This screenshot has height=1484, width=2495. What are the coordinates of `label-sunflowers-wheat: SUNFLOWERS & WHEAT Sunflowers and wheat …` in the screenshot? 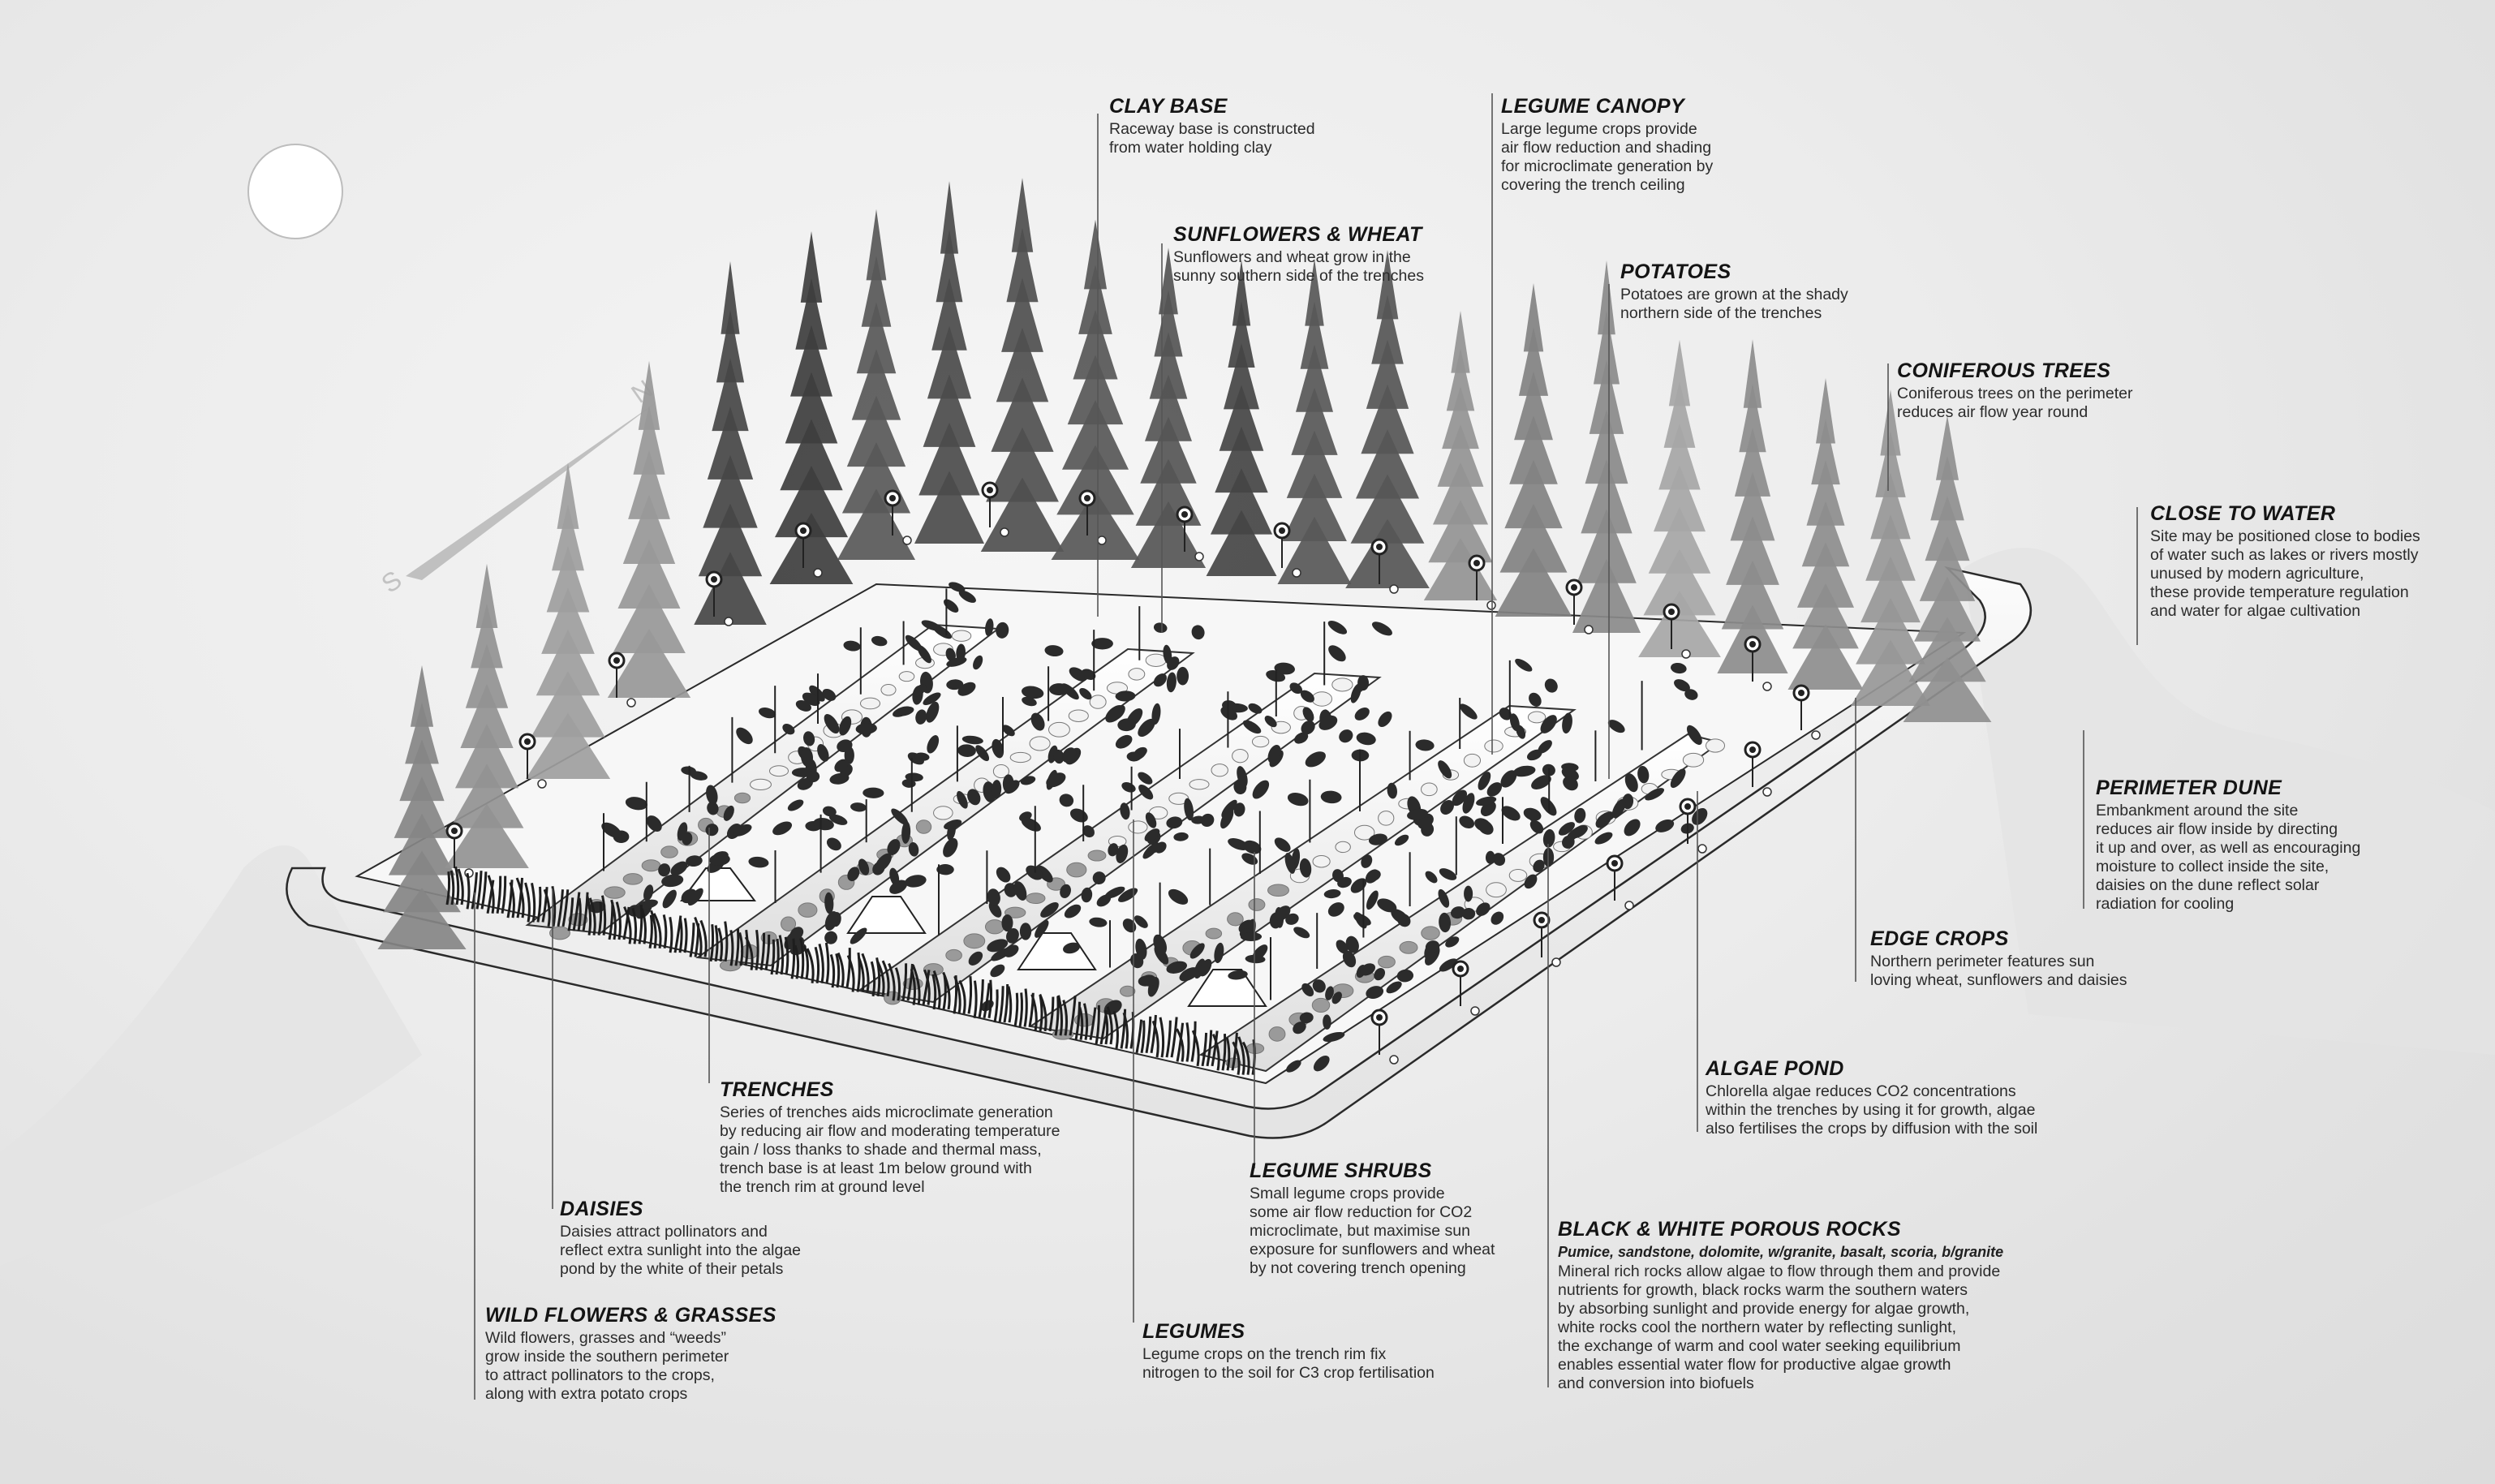 It's located at (1298, 254).